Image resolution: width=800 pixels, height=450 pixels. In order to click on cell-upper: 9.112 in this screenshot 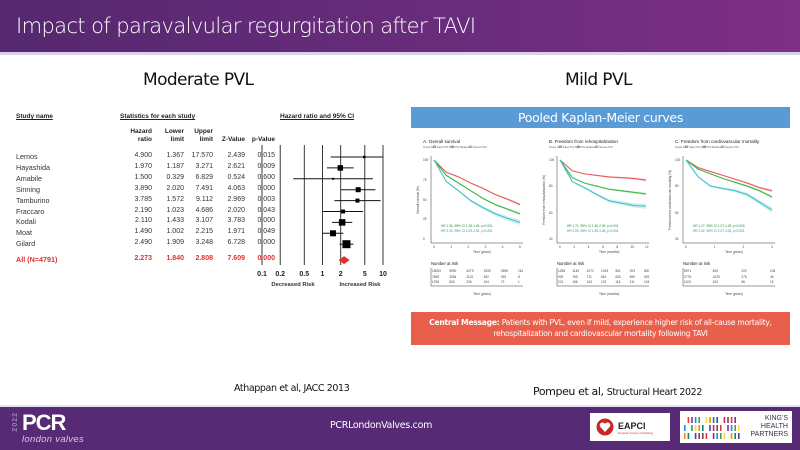, I will do `click(204, 199)`.